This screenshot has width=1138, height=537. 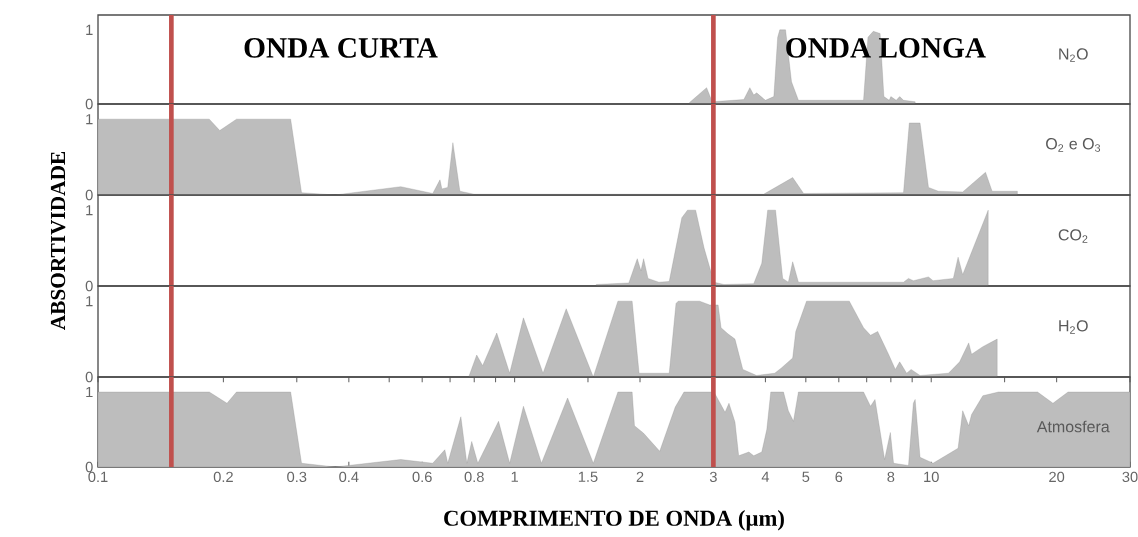 What do you see at coordinates (1073, 145) in the screenshot?
I see `text: O$_{2}$ e O$_{3}$` at bounding box center [1073, 145].